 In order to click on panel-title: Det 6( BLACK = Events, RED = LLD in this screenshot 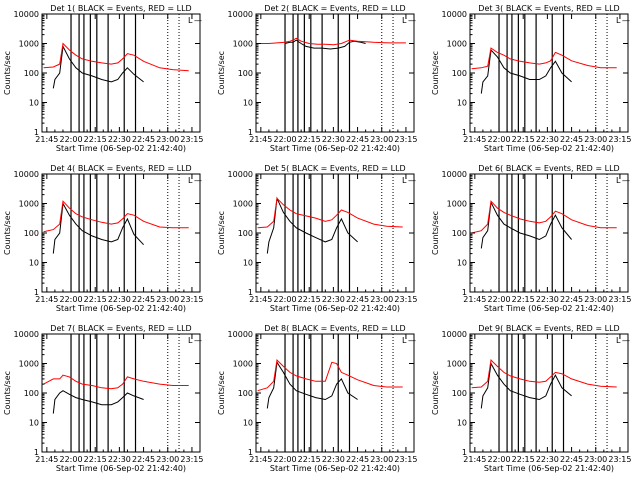, I will do `click(548, 168)`.